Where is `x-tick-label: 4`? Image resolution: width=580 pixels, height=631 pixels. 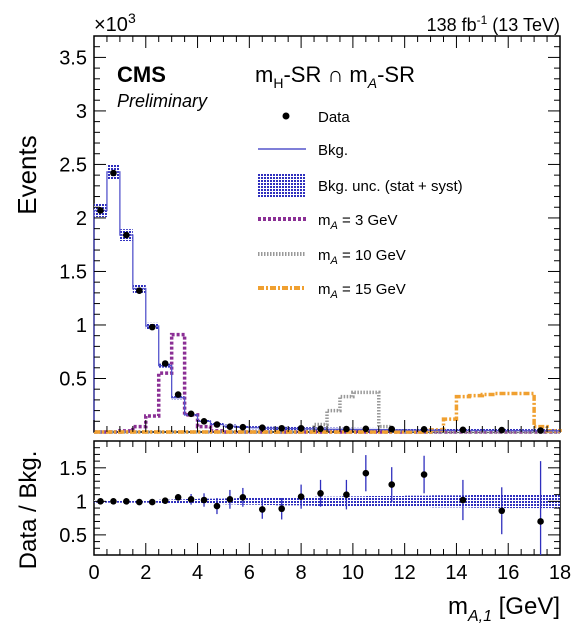 x-tick-label: 4 is located at coordinates (197, 573).